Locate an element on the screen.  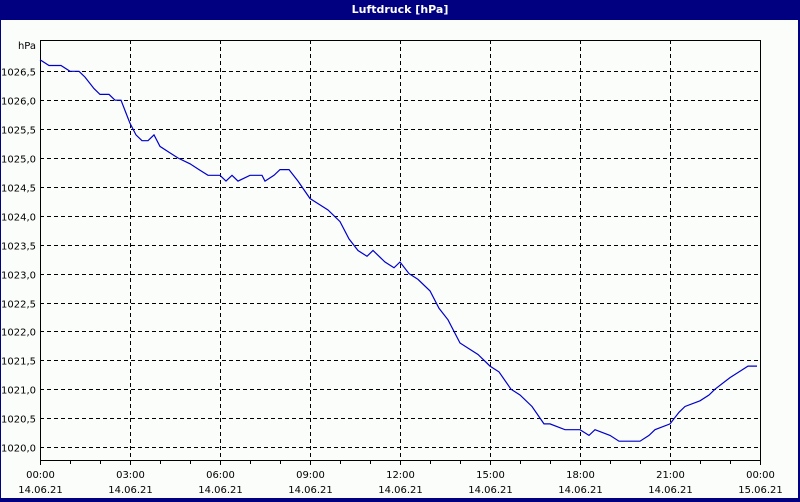
y-tick-label: 1022,0 is located at coordinates (18, 333).